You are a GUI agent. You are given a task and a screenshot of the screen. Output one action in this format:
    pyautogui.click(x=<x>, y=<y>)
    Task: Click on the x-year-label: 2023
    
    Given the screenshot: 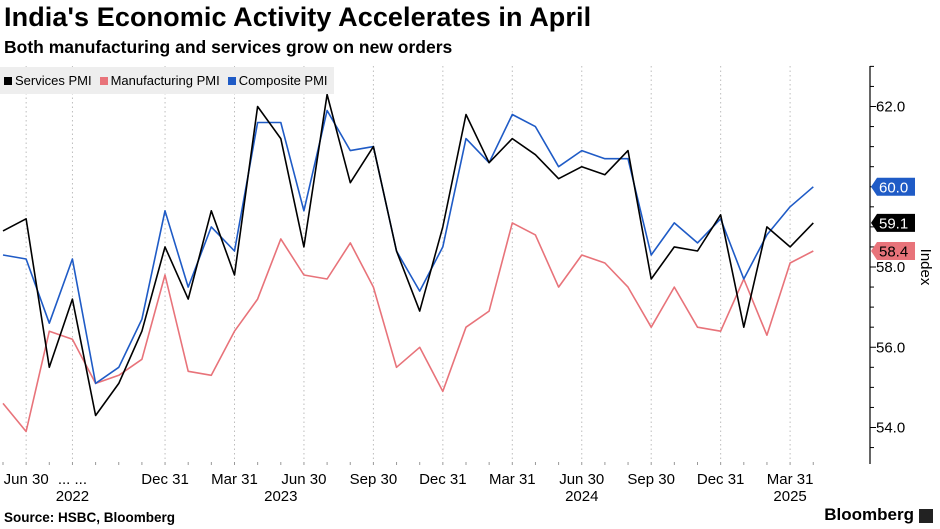 What is the action you would take?
    pyautogui.click(x=280, y=496)
    